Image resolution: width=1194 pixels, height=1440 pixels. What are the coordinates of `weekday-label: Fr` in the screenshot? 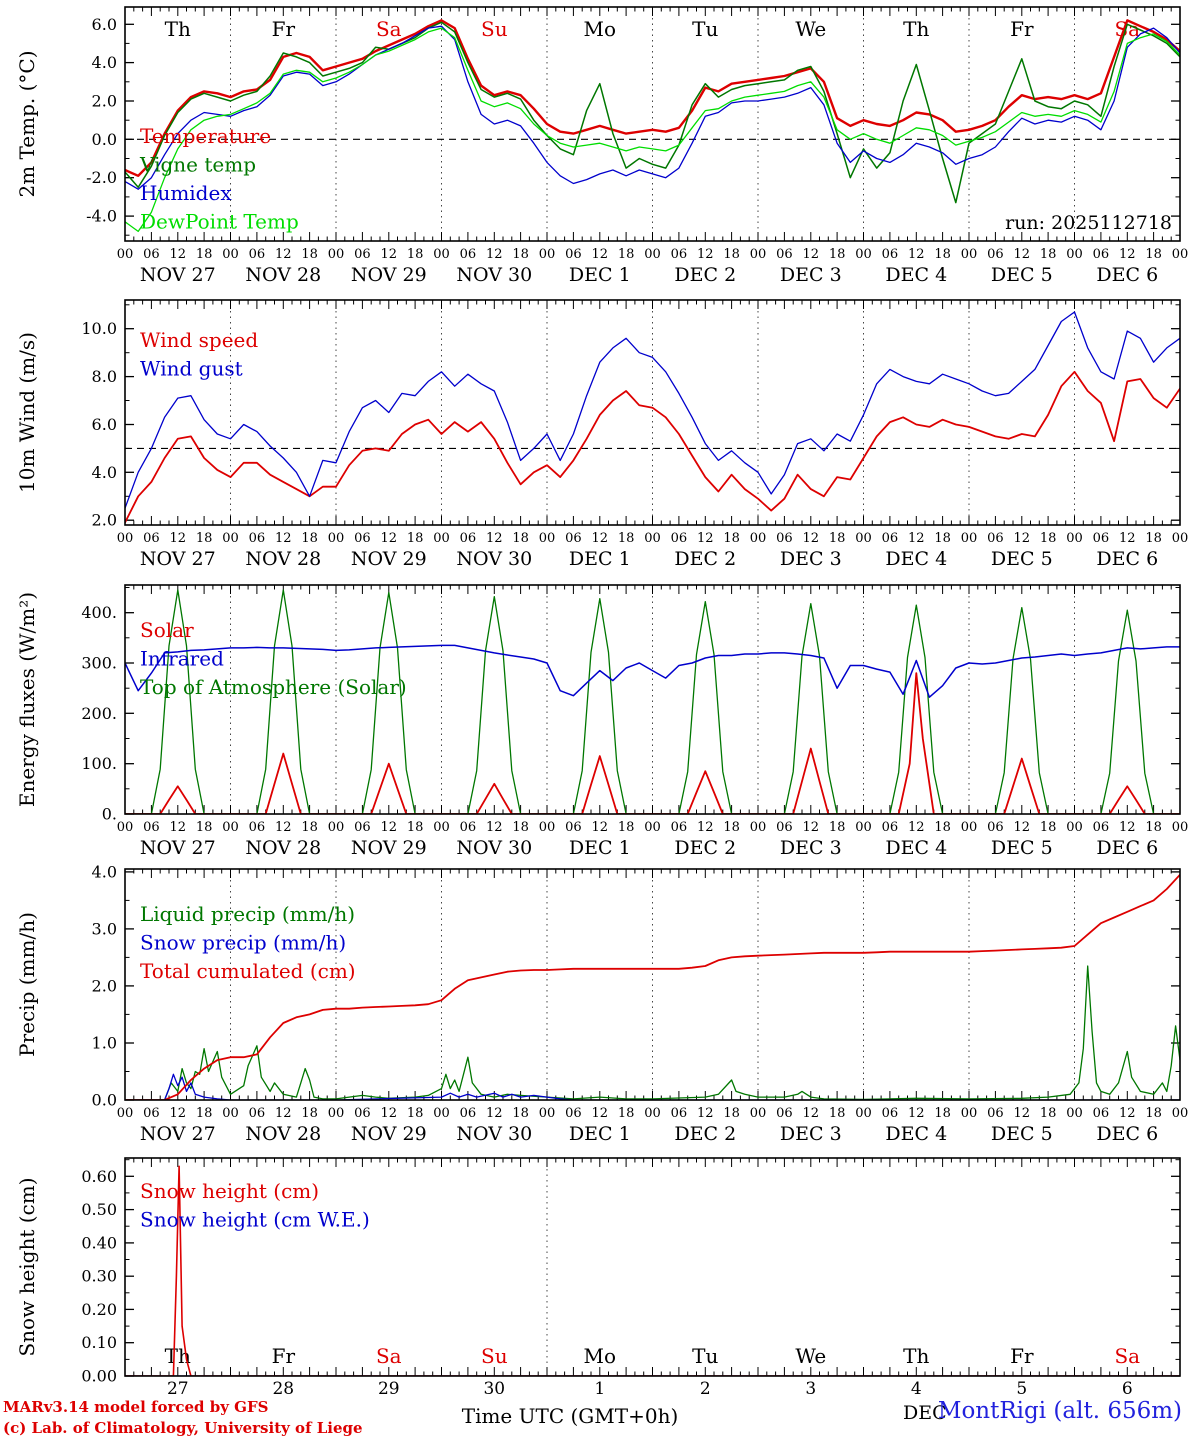 It's located at (1022, 29).